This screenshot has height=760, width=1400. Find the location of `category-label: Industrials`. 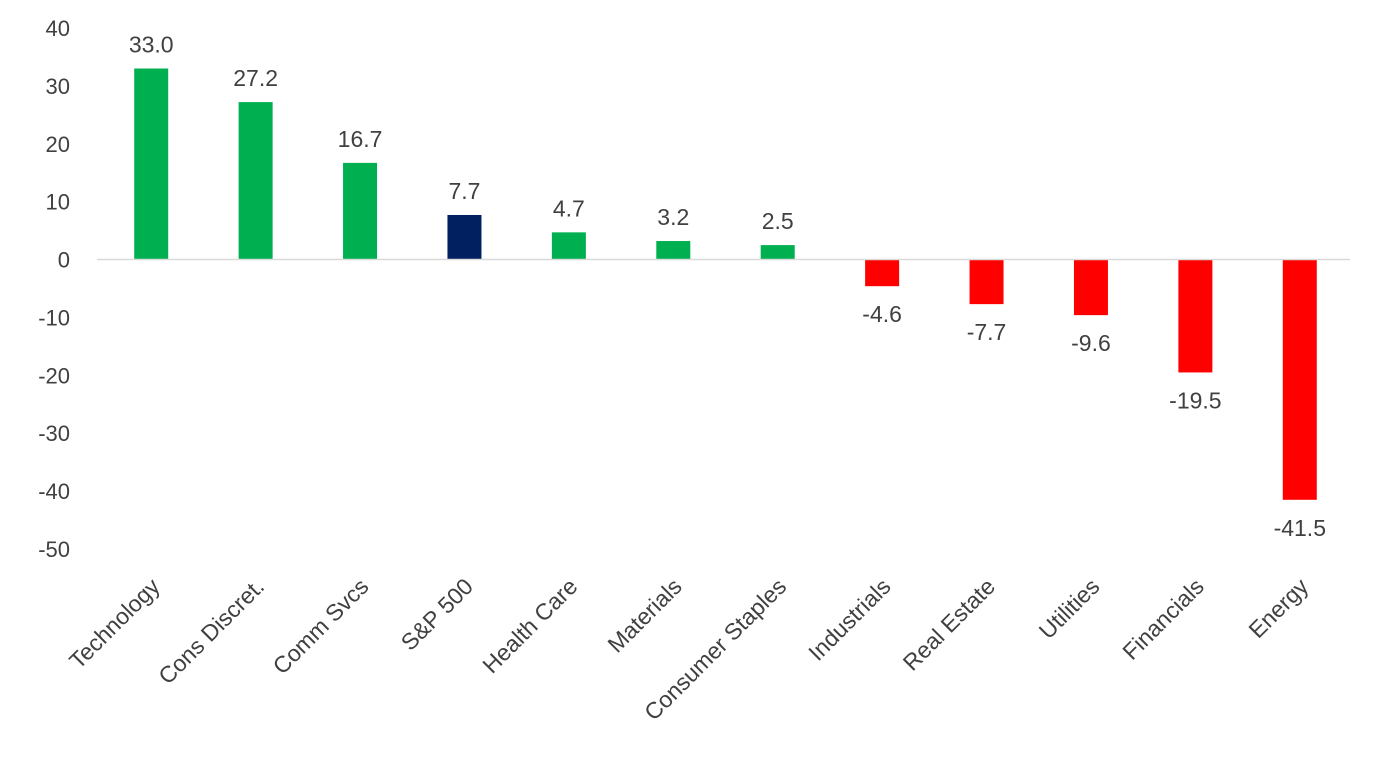

category-label: Industrials is located at coordinates (849, 619).